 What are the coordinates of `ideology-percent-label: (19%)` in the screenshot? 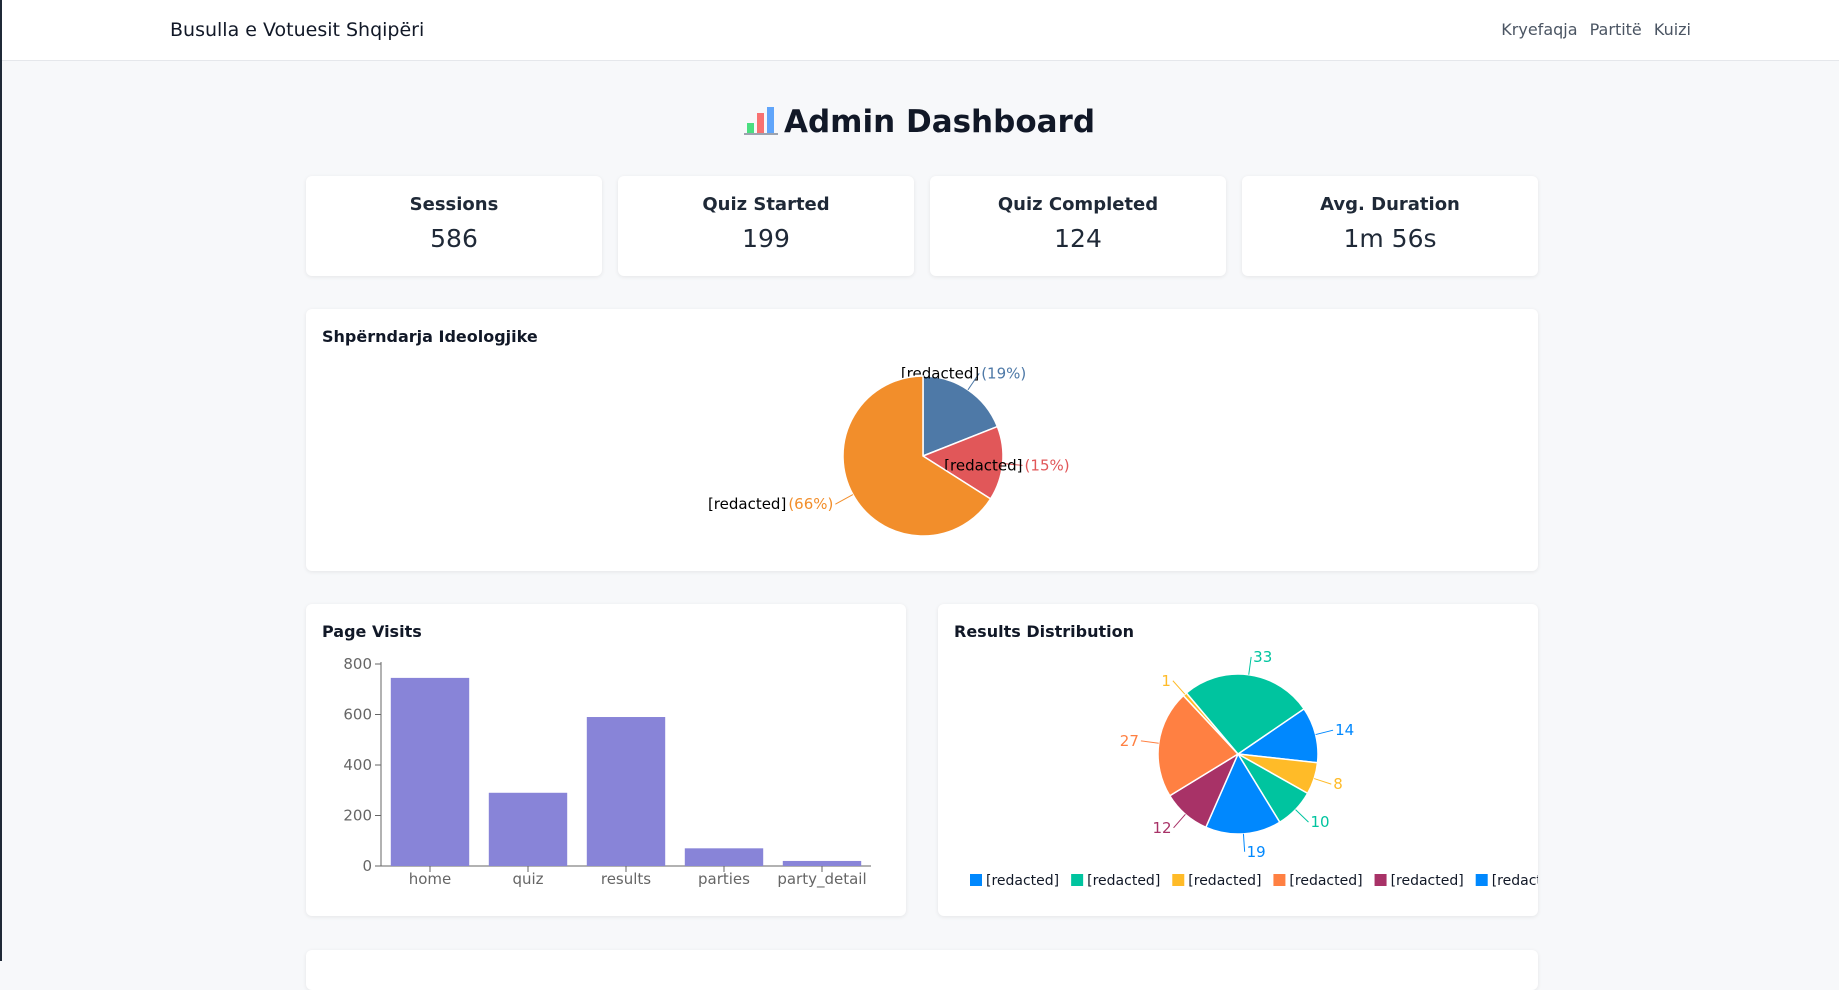 It's located at (1003, 373).